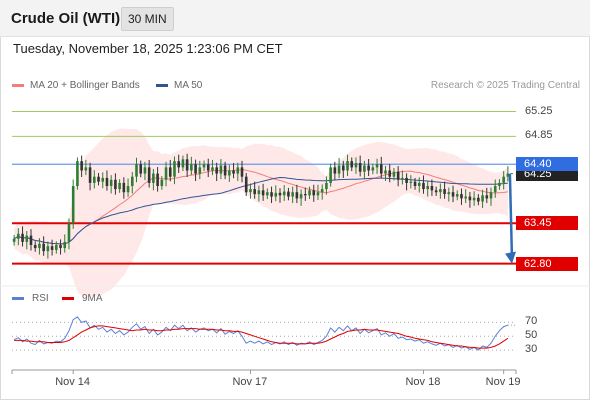 The height and width of the screenshot is (400, 590). Describe the element at coordinates (547, 164) in the screenshot. I see `price-level-tag: 64.40` at that location.